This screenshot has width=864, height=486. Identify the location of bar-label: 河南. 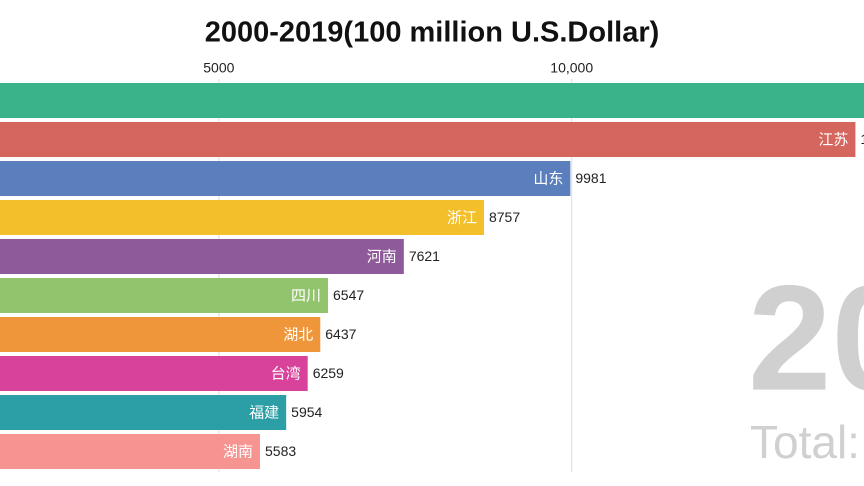
(382, 256).